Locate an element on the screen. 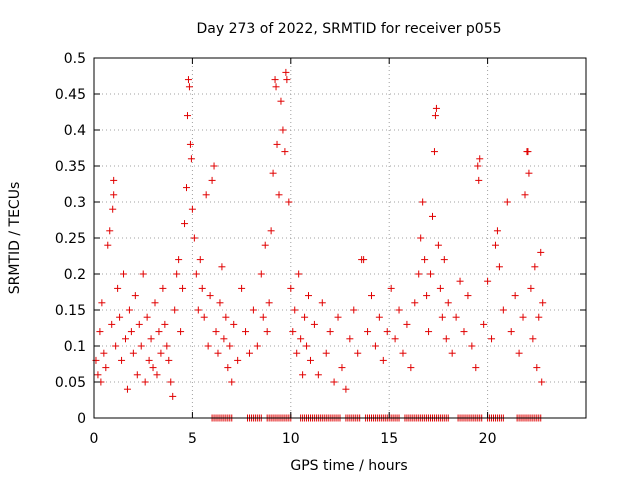 The width and height of the screenshot is (640, 480). y-tick-label: 0.25 is located at coordinates (70, 239).